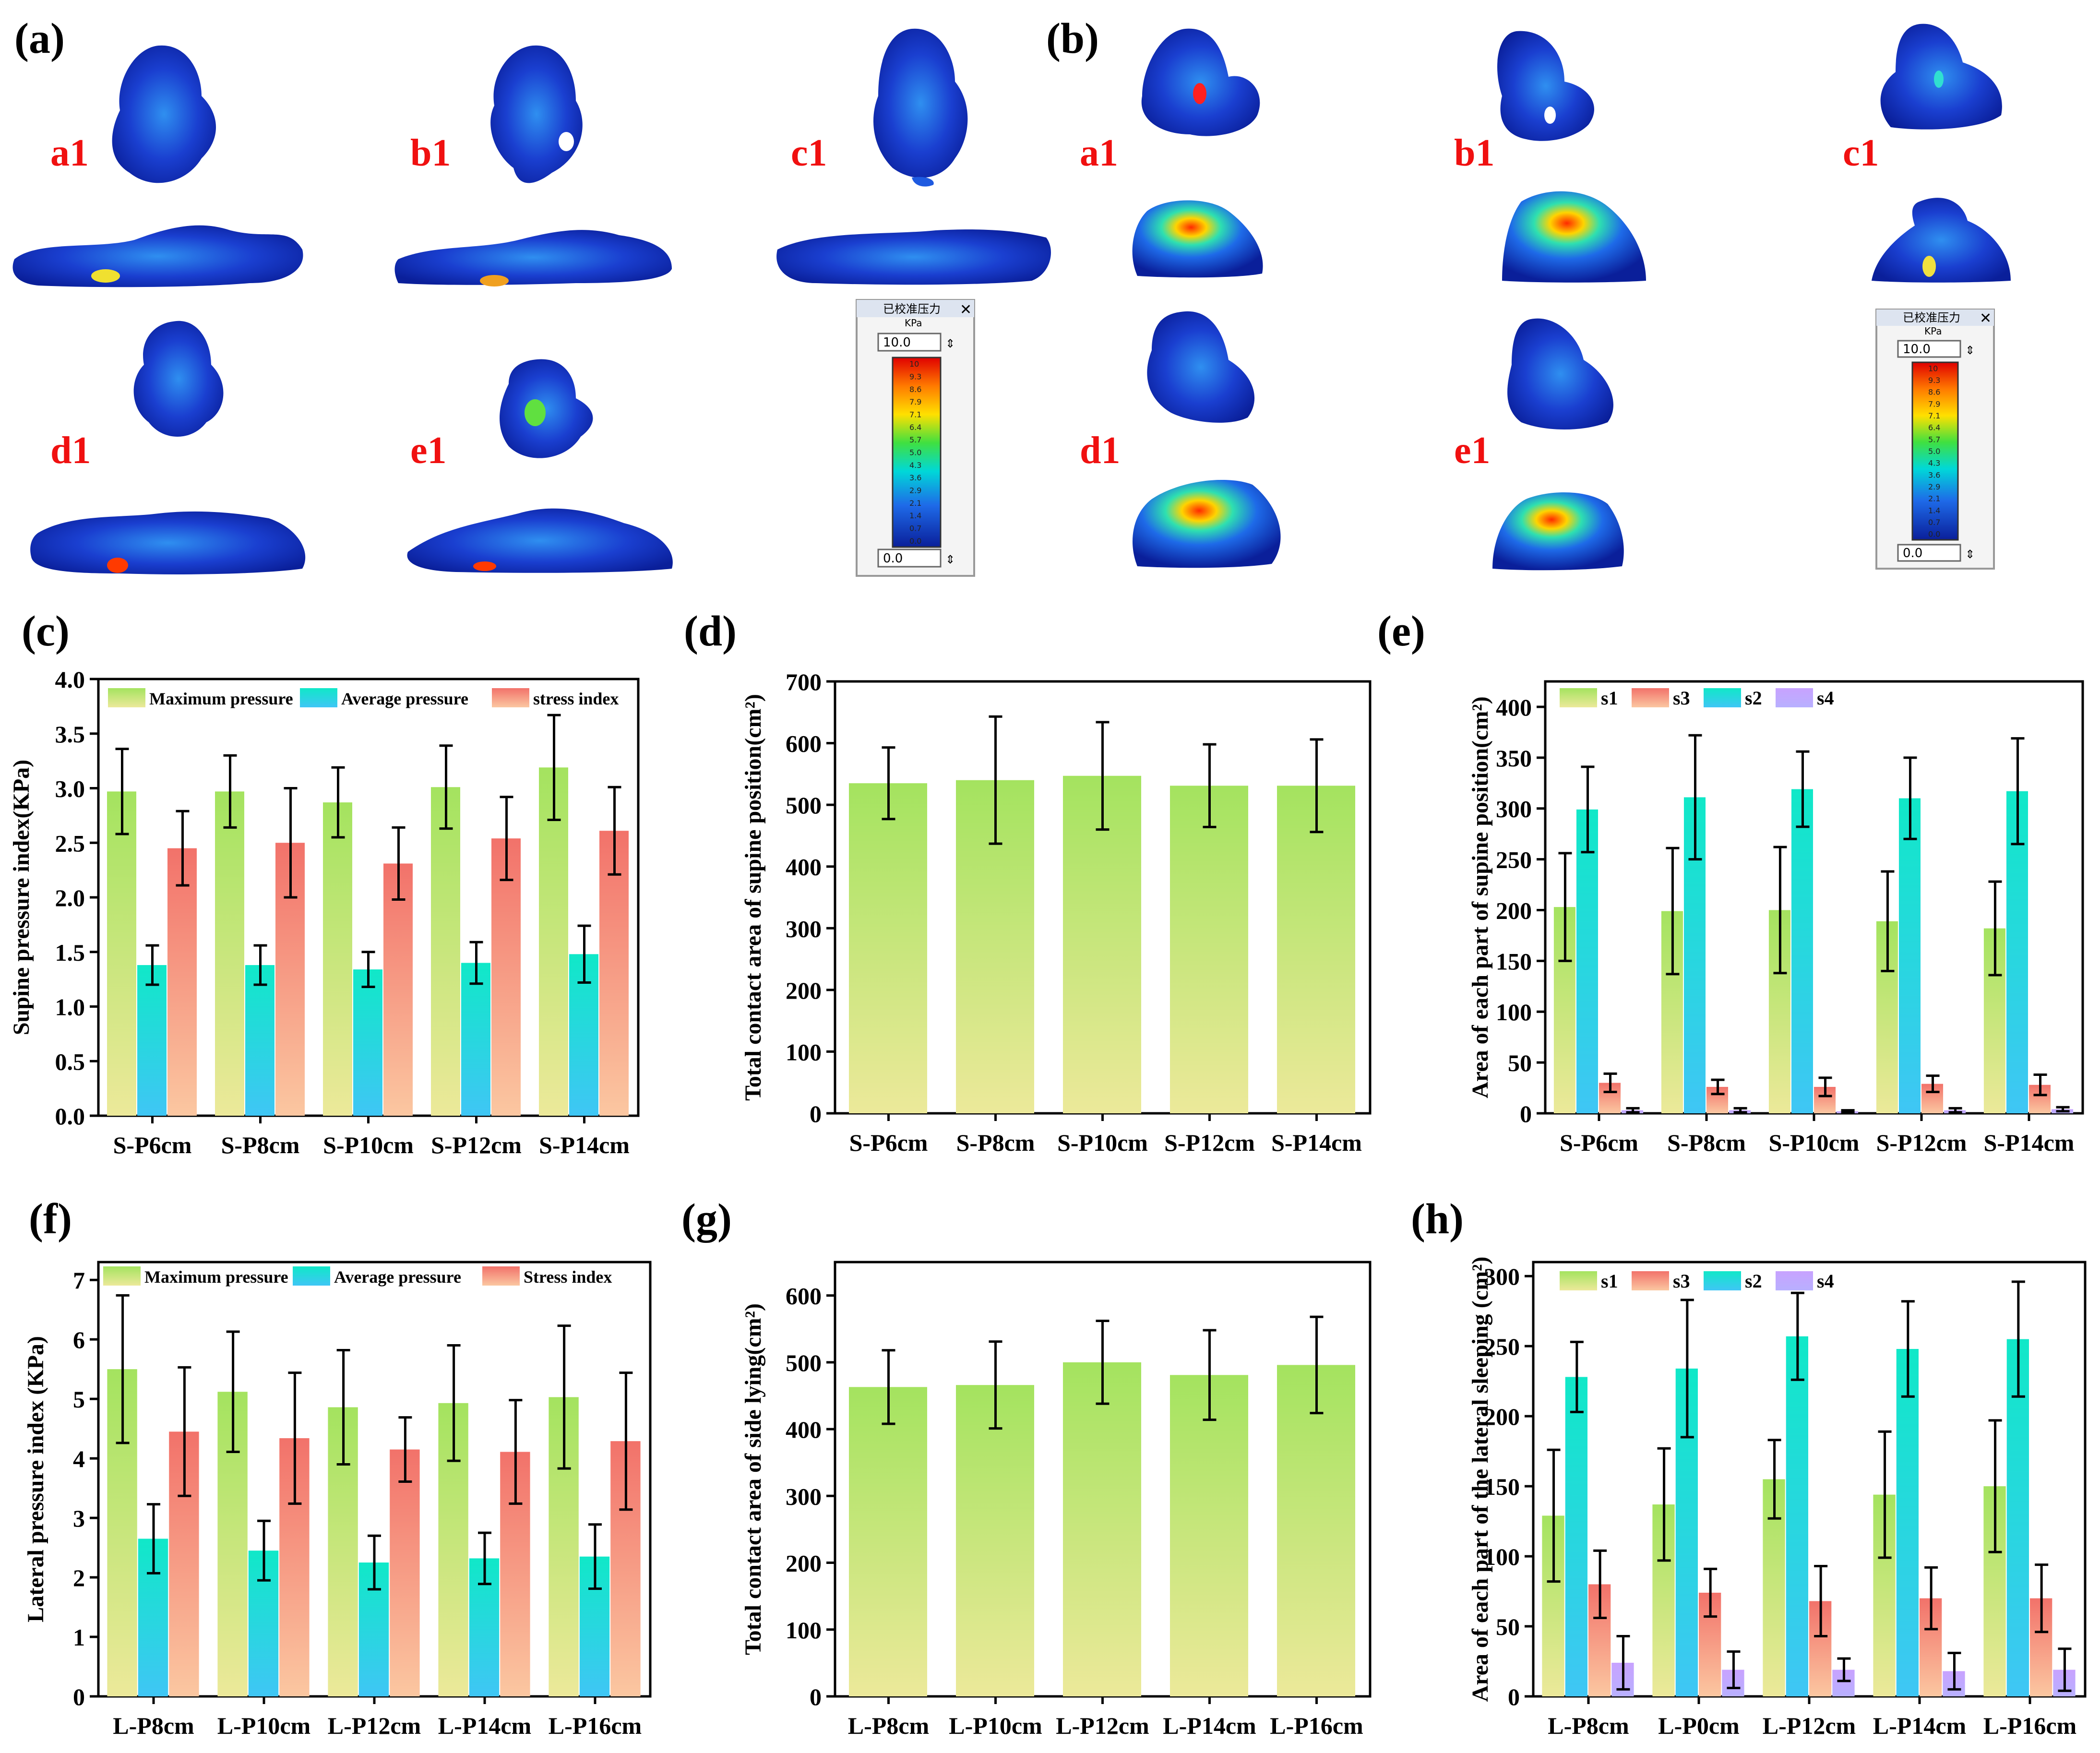 The height and width of the screenshot is (1753, 2100). What do you see at coordinates (915, 528) in the screenshot?
I see `scale-tick-label: 0.7` at bounding box center [915, 528].